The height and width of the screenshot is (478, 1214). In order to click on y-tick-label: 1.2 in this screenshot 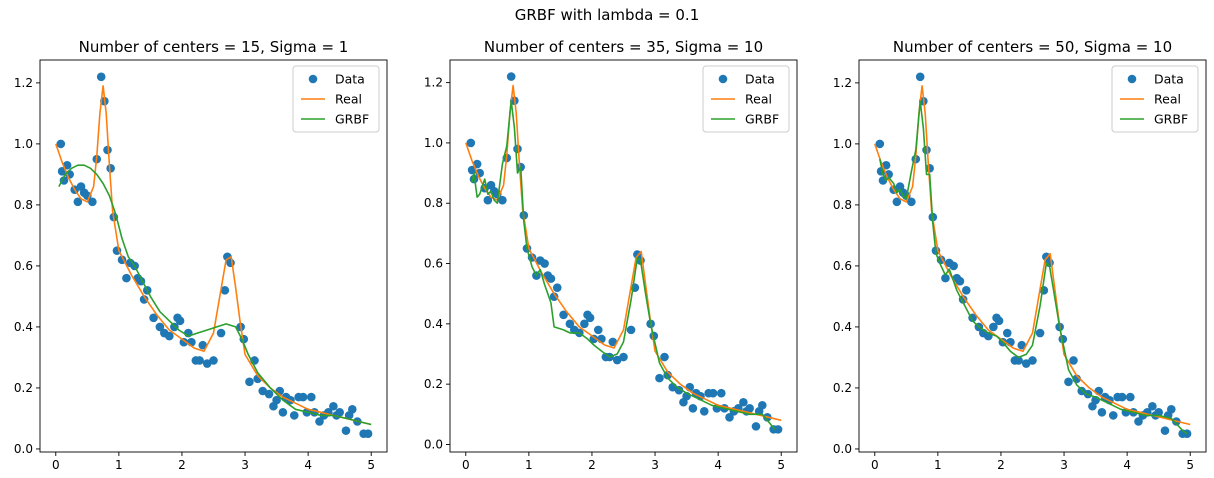, I will do `click(842, 83)`.